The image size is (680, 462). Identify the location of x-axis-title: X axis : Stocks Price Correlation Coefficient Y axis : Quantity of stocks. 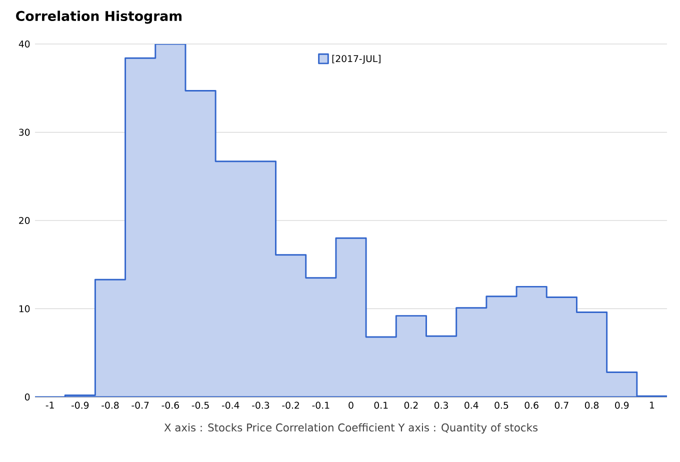
(351, 428).